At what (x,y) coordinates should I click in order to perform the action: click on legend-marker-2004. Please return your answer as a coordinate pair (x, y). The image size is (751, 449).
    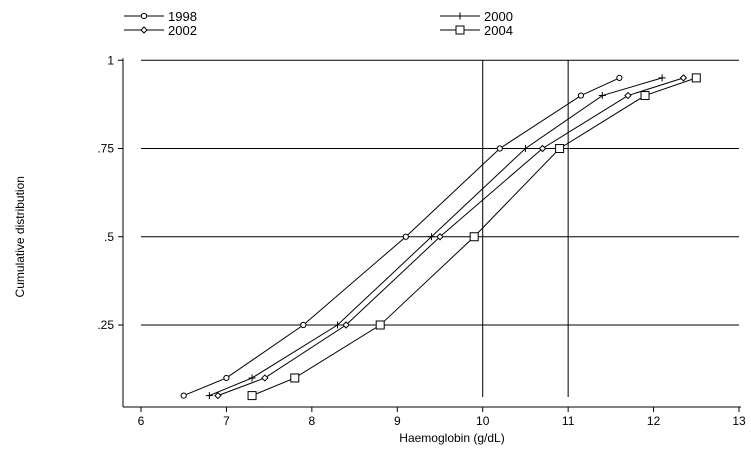
    Looking at the image, I should click on (460, 30).